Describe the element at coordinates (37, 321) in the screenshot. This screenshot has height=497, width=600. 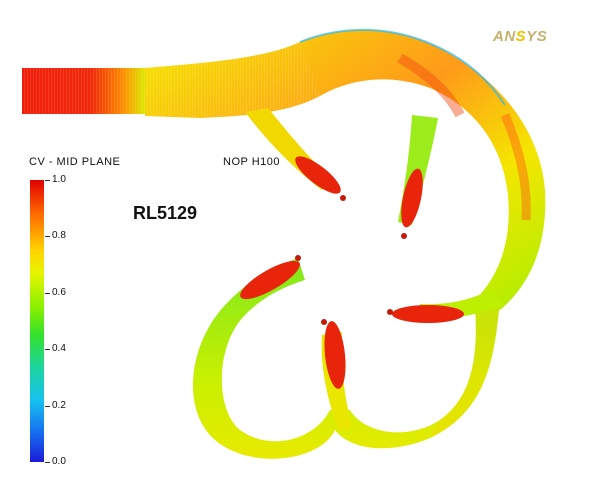
I see `color-legend-bar` at that location.